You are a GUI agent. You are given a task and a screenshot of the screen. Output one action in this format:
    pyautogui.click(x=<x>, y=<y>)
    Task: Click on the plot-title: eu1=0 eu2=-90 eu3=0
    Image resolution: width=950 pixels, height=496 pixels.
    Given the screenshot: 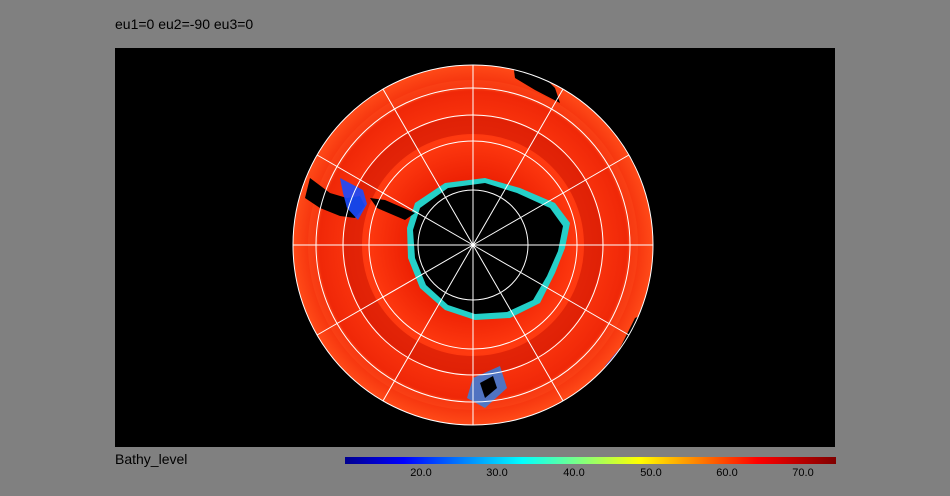 What is the action you would take?
    pyautogui.click(x=184, y=24)
    